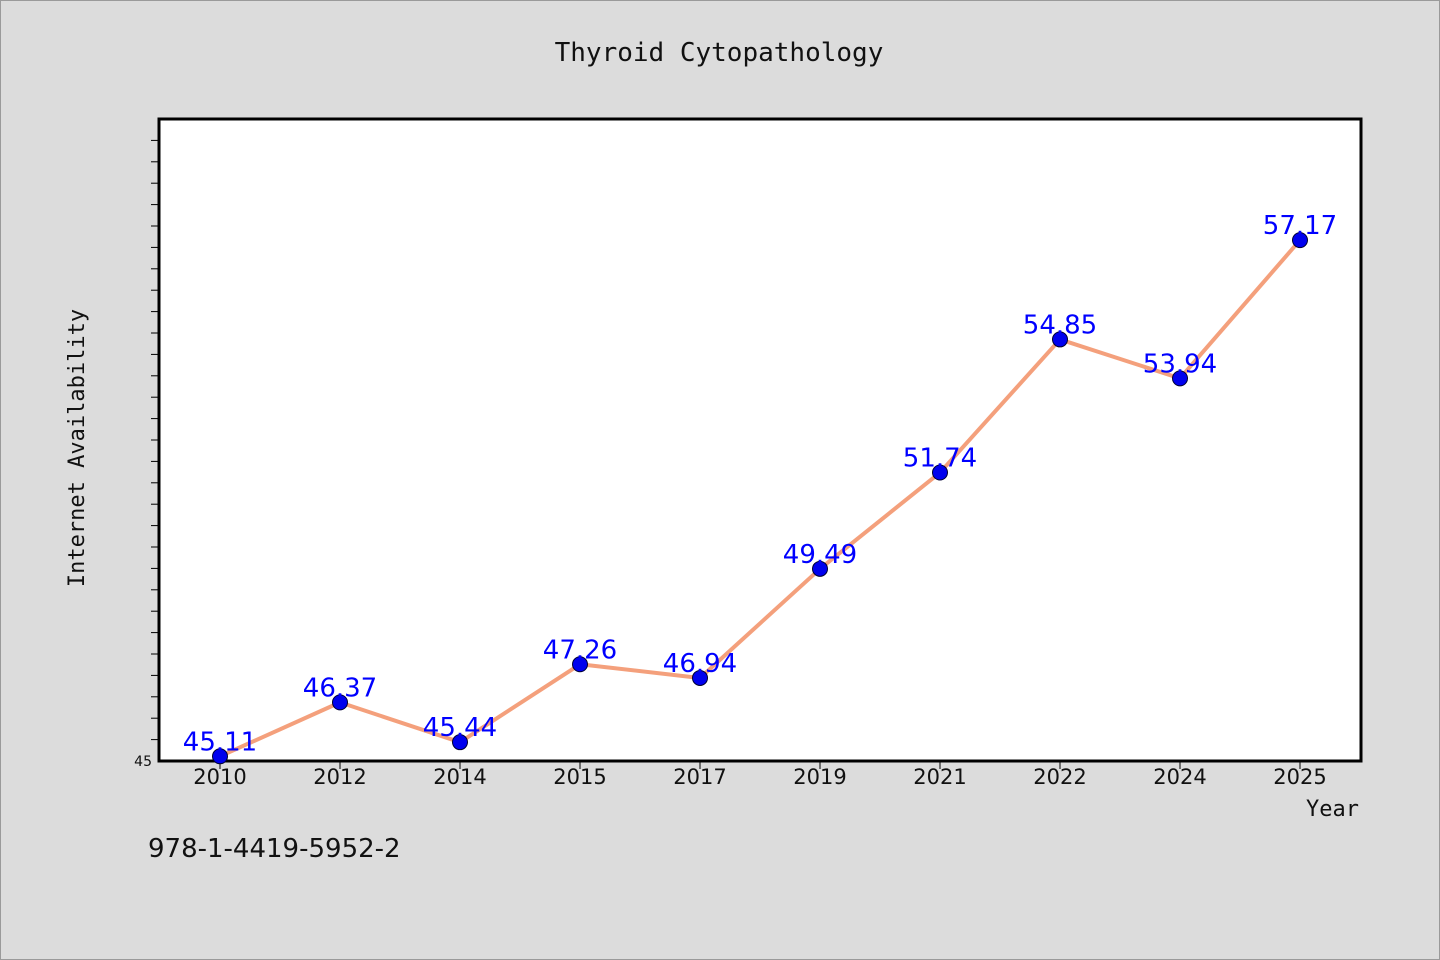  What do you see at coordinates (1300, 226) in the screenshot?
I see `data-label: 57.17` at bounding box center [1300, 226].